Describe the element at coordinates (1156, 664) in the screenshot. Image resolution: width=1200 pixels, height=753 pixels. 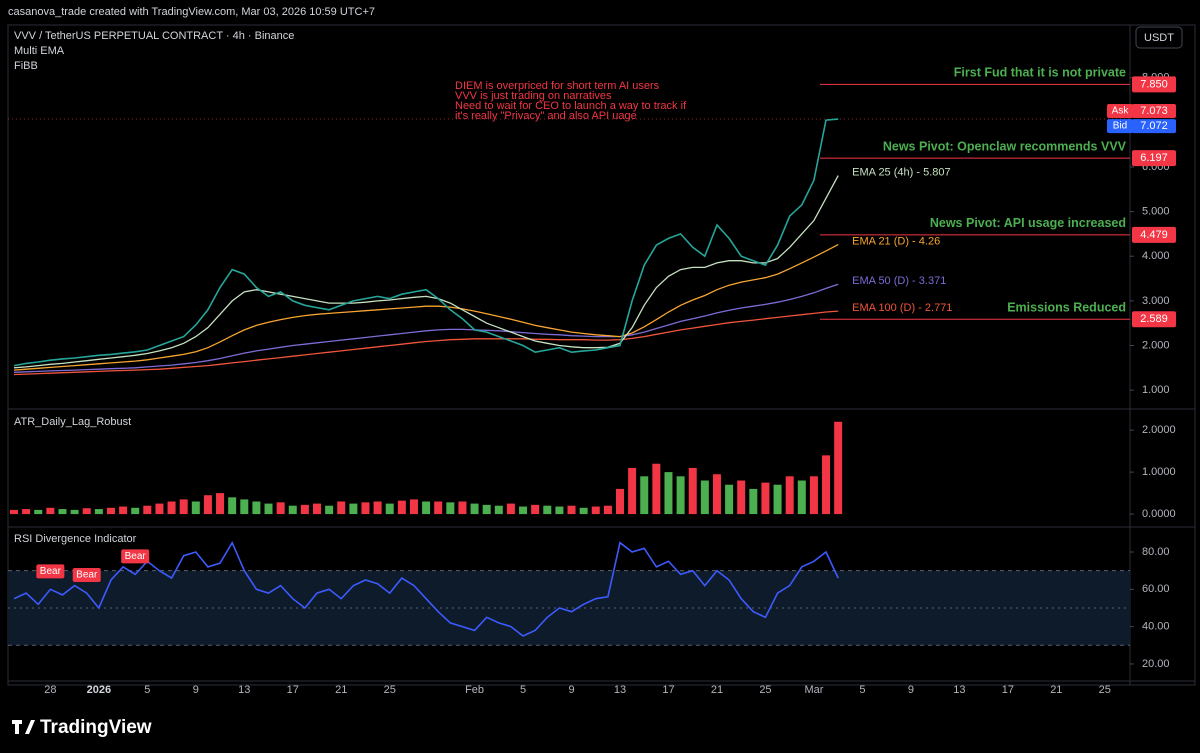
I see `y-tick-label: 20.00` at that location.